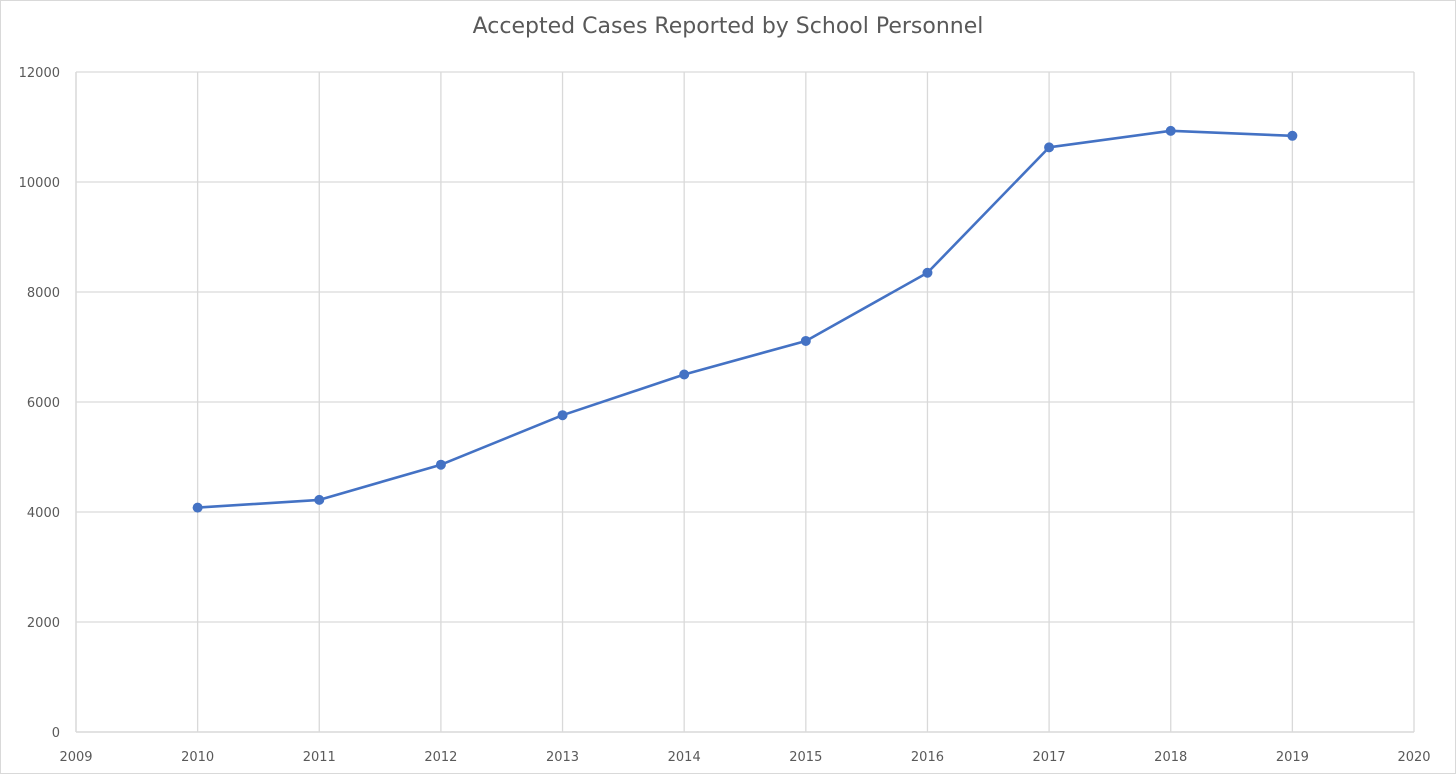 The image size is (1456, 774). I want to click on y-tick-label: 6000, so click(43, 403).